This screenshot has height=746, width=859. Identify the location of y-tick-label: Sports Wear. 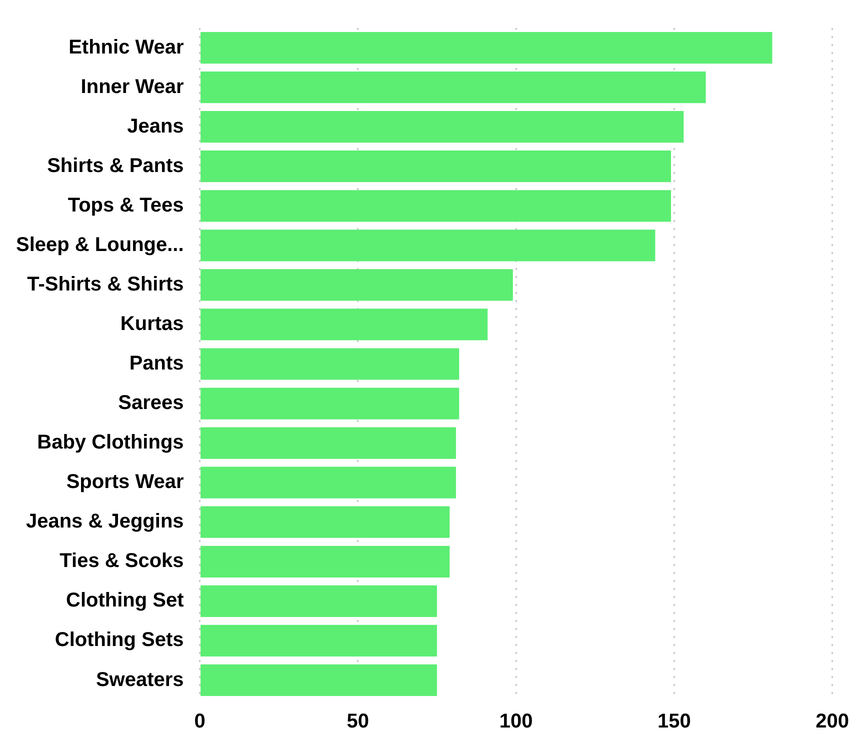
(125, 482).